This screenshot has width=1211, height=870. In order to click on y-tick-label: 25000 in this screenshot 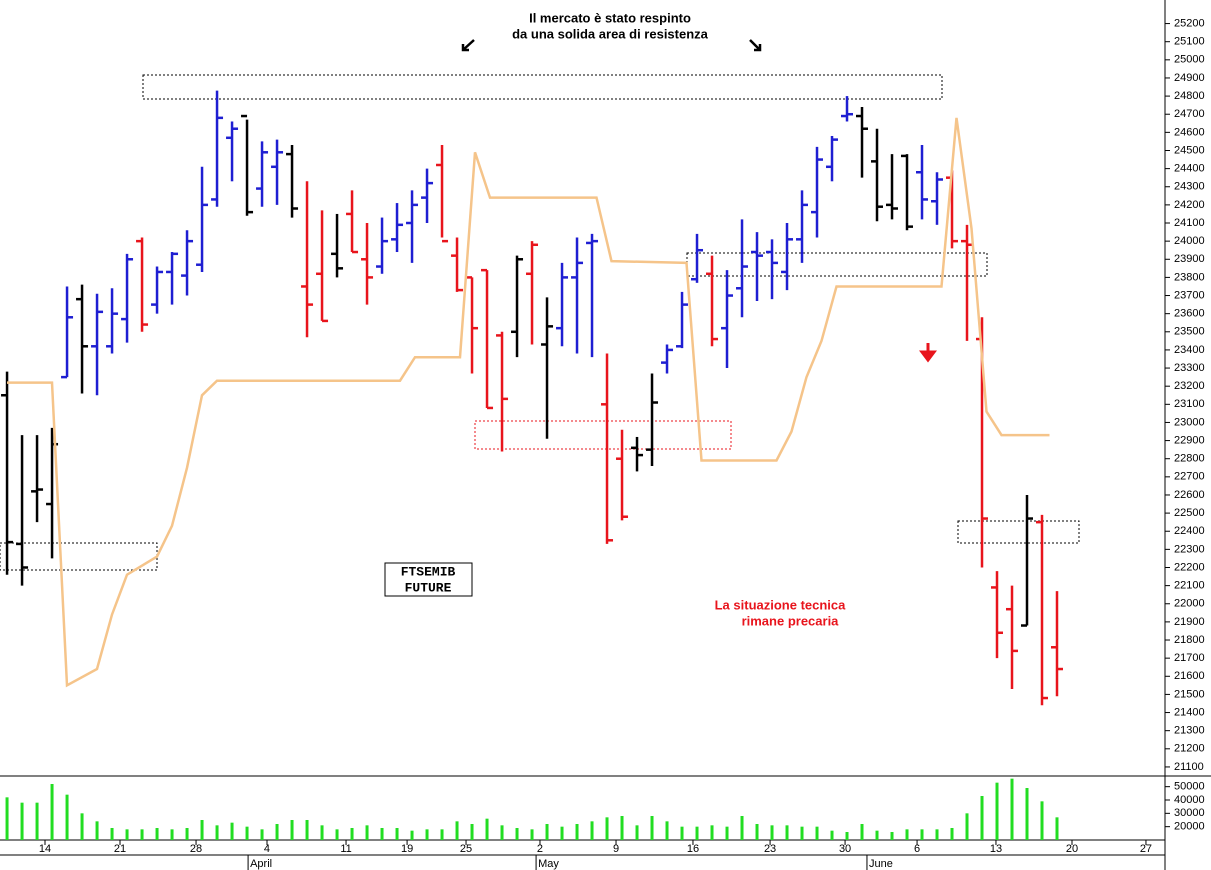, I will do `click(1189, 60)`.